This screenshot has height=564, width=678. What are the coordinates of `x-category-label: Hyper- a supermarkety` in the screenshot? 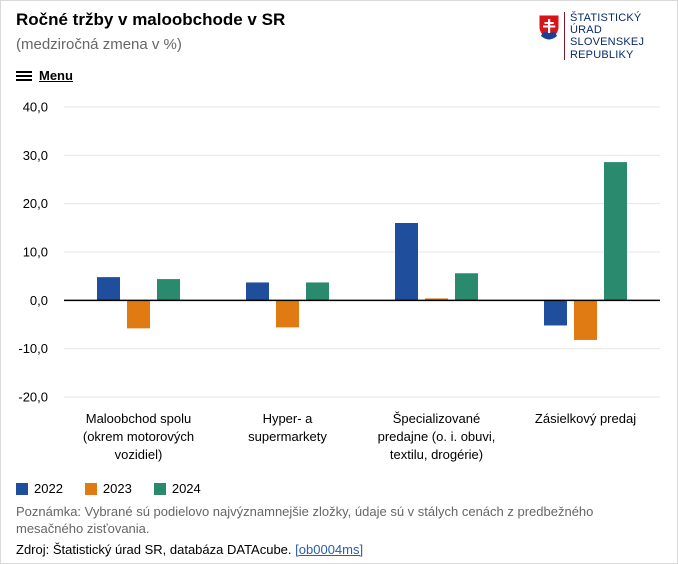 It's located at (288, 428).